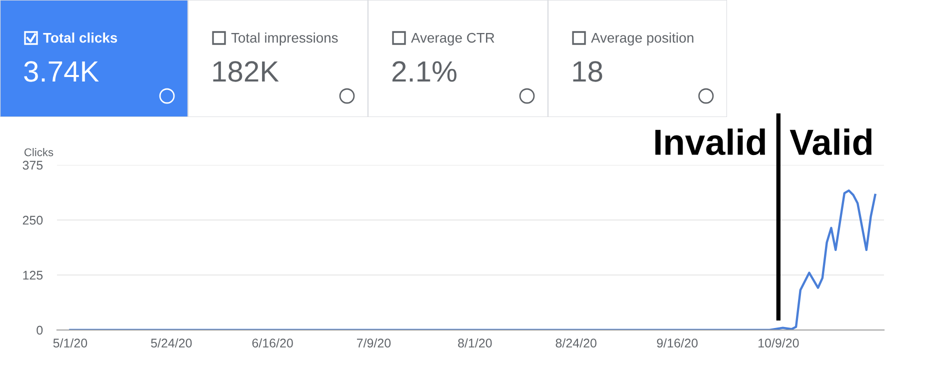  I want to click on y-tick-label: 250, so click(32, 220).